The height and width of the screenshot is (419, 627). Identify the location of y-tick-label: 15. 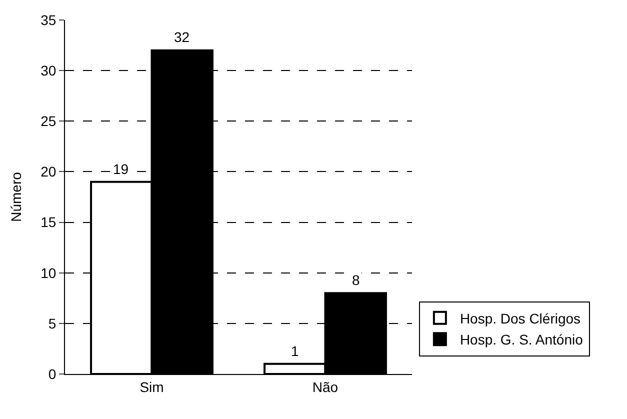
(48, 222).